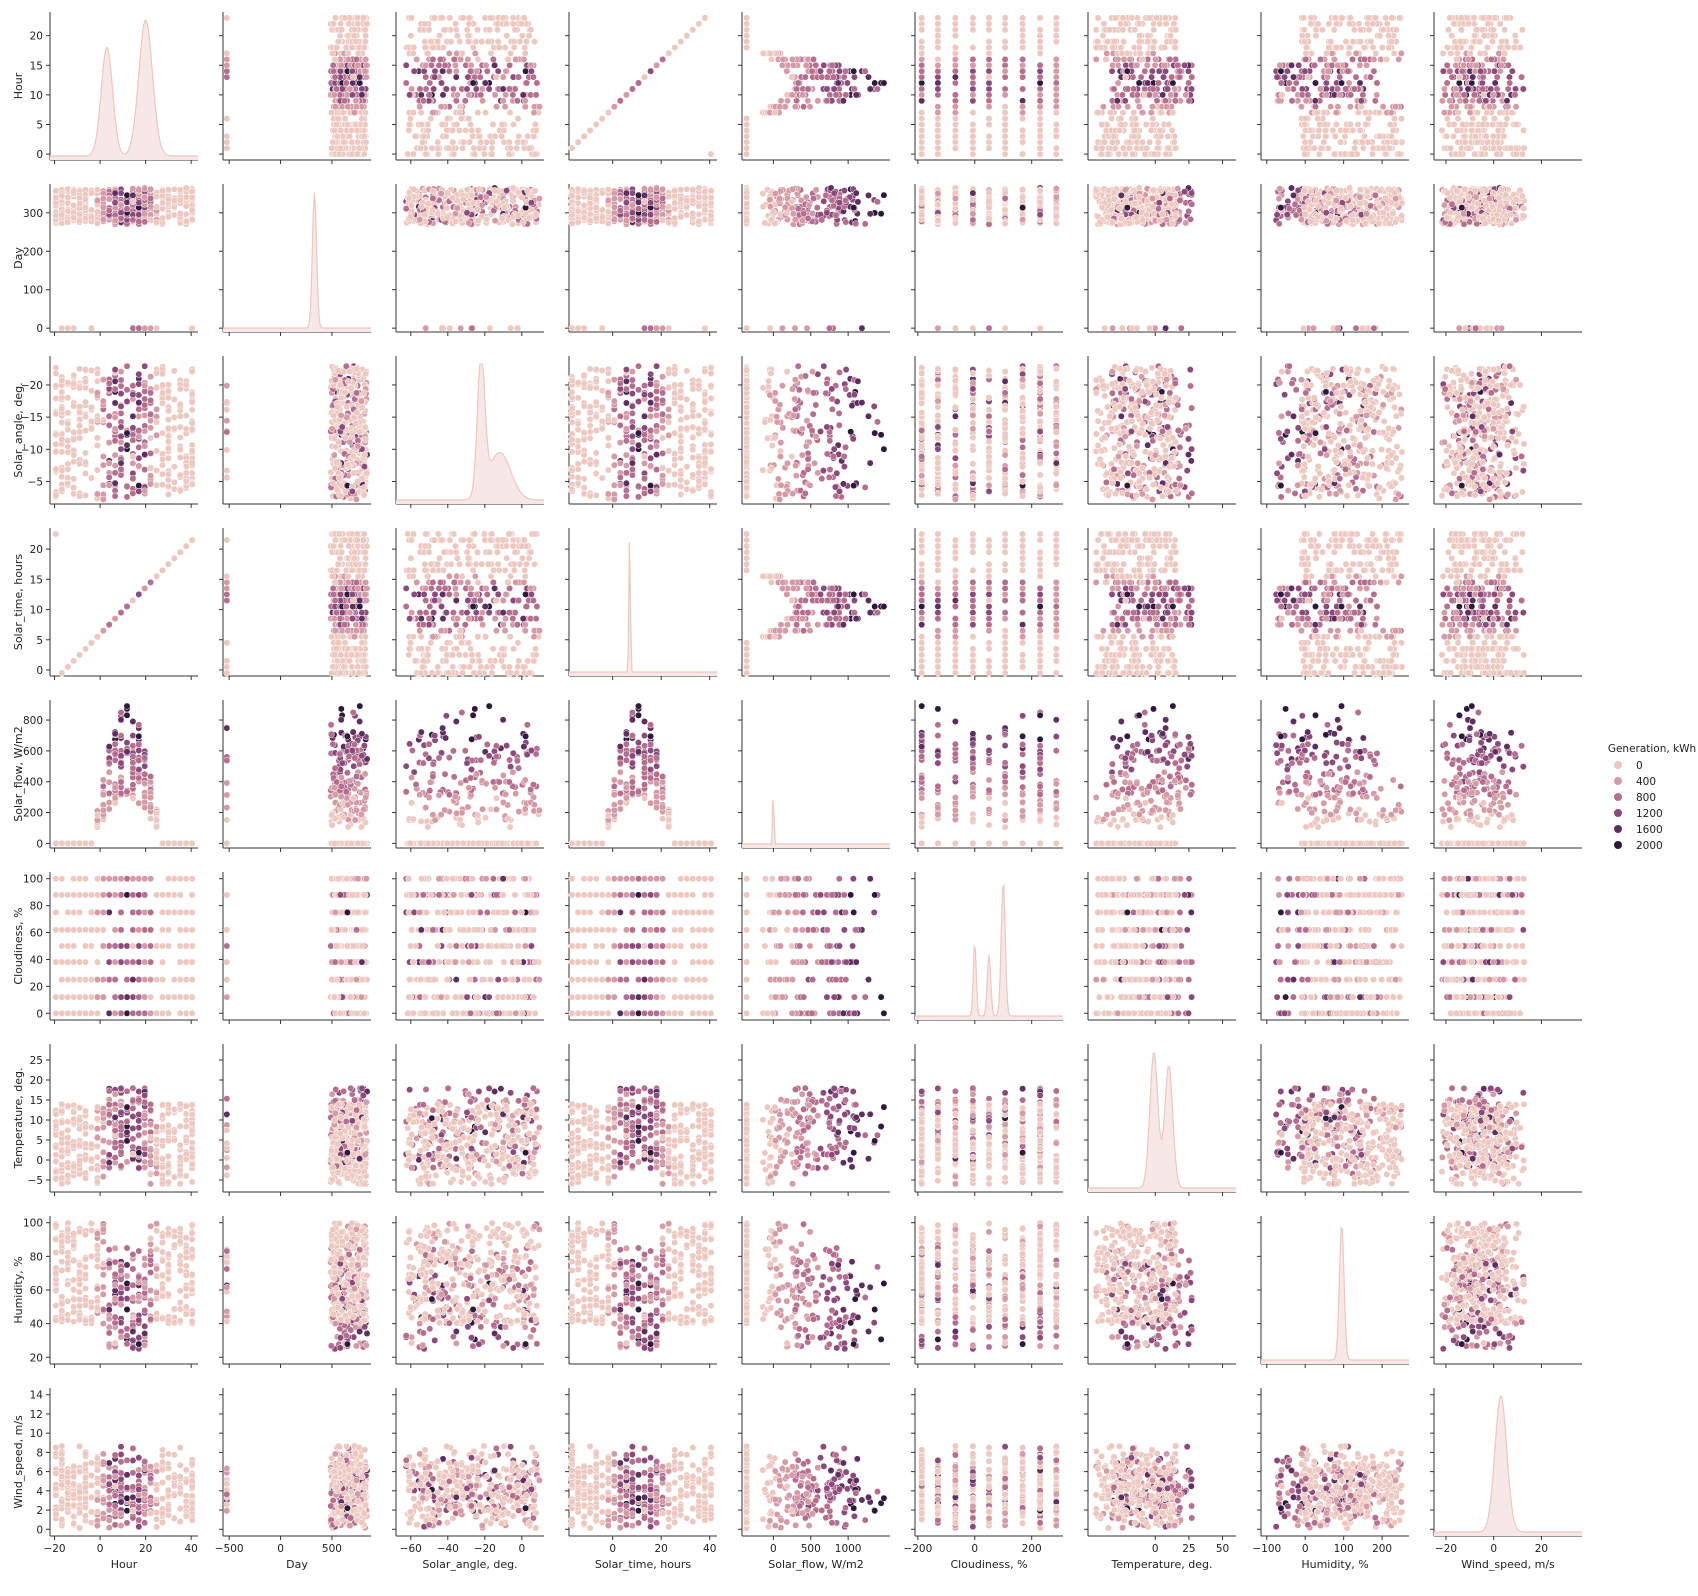 Image resolution: width=1698 pixels, height=1596 pixels. Describe the element at coordinates (36, 66) in the screenshot. I see `y-tick-label: 15` at that location.